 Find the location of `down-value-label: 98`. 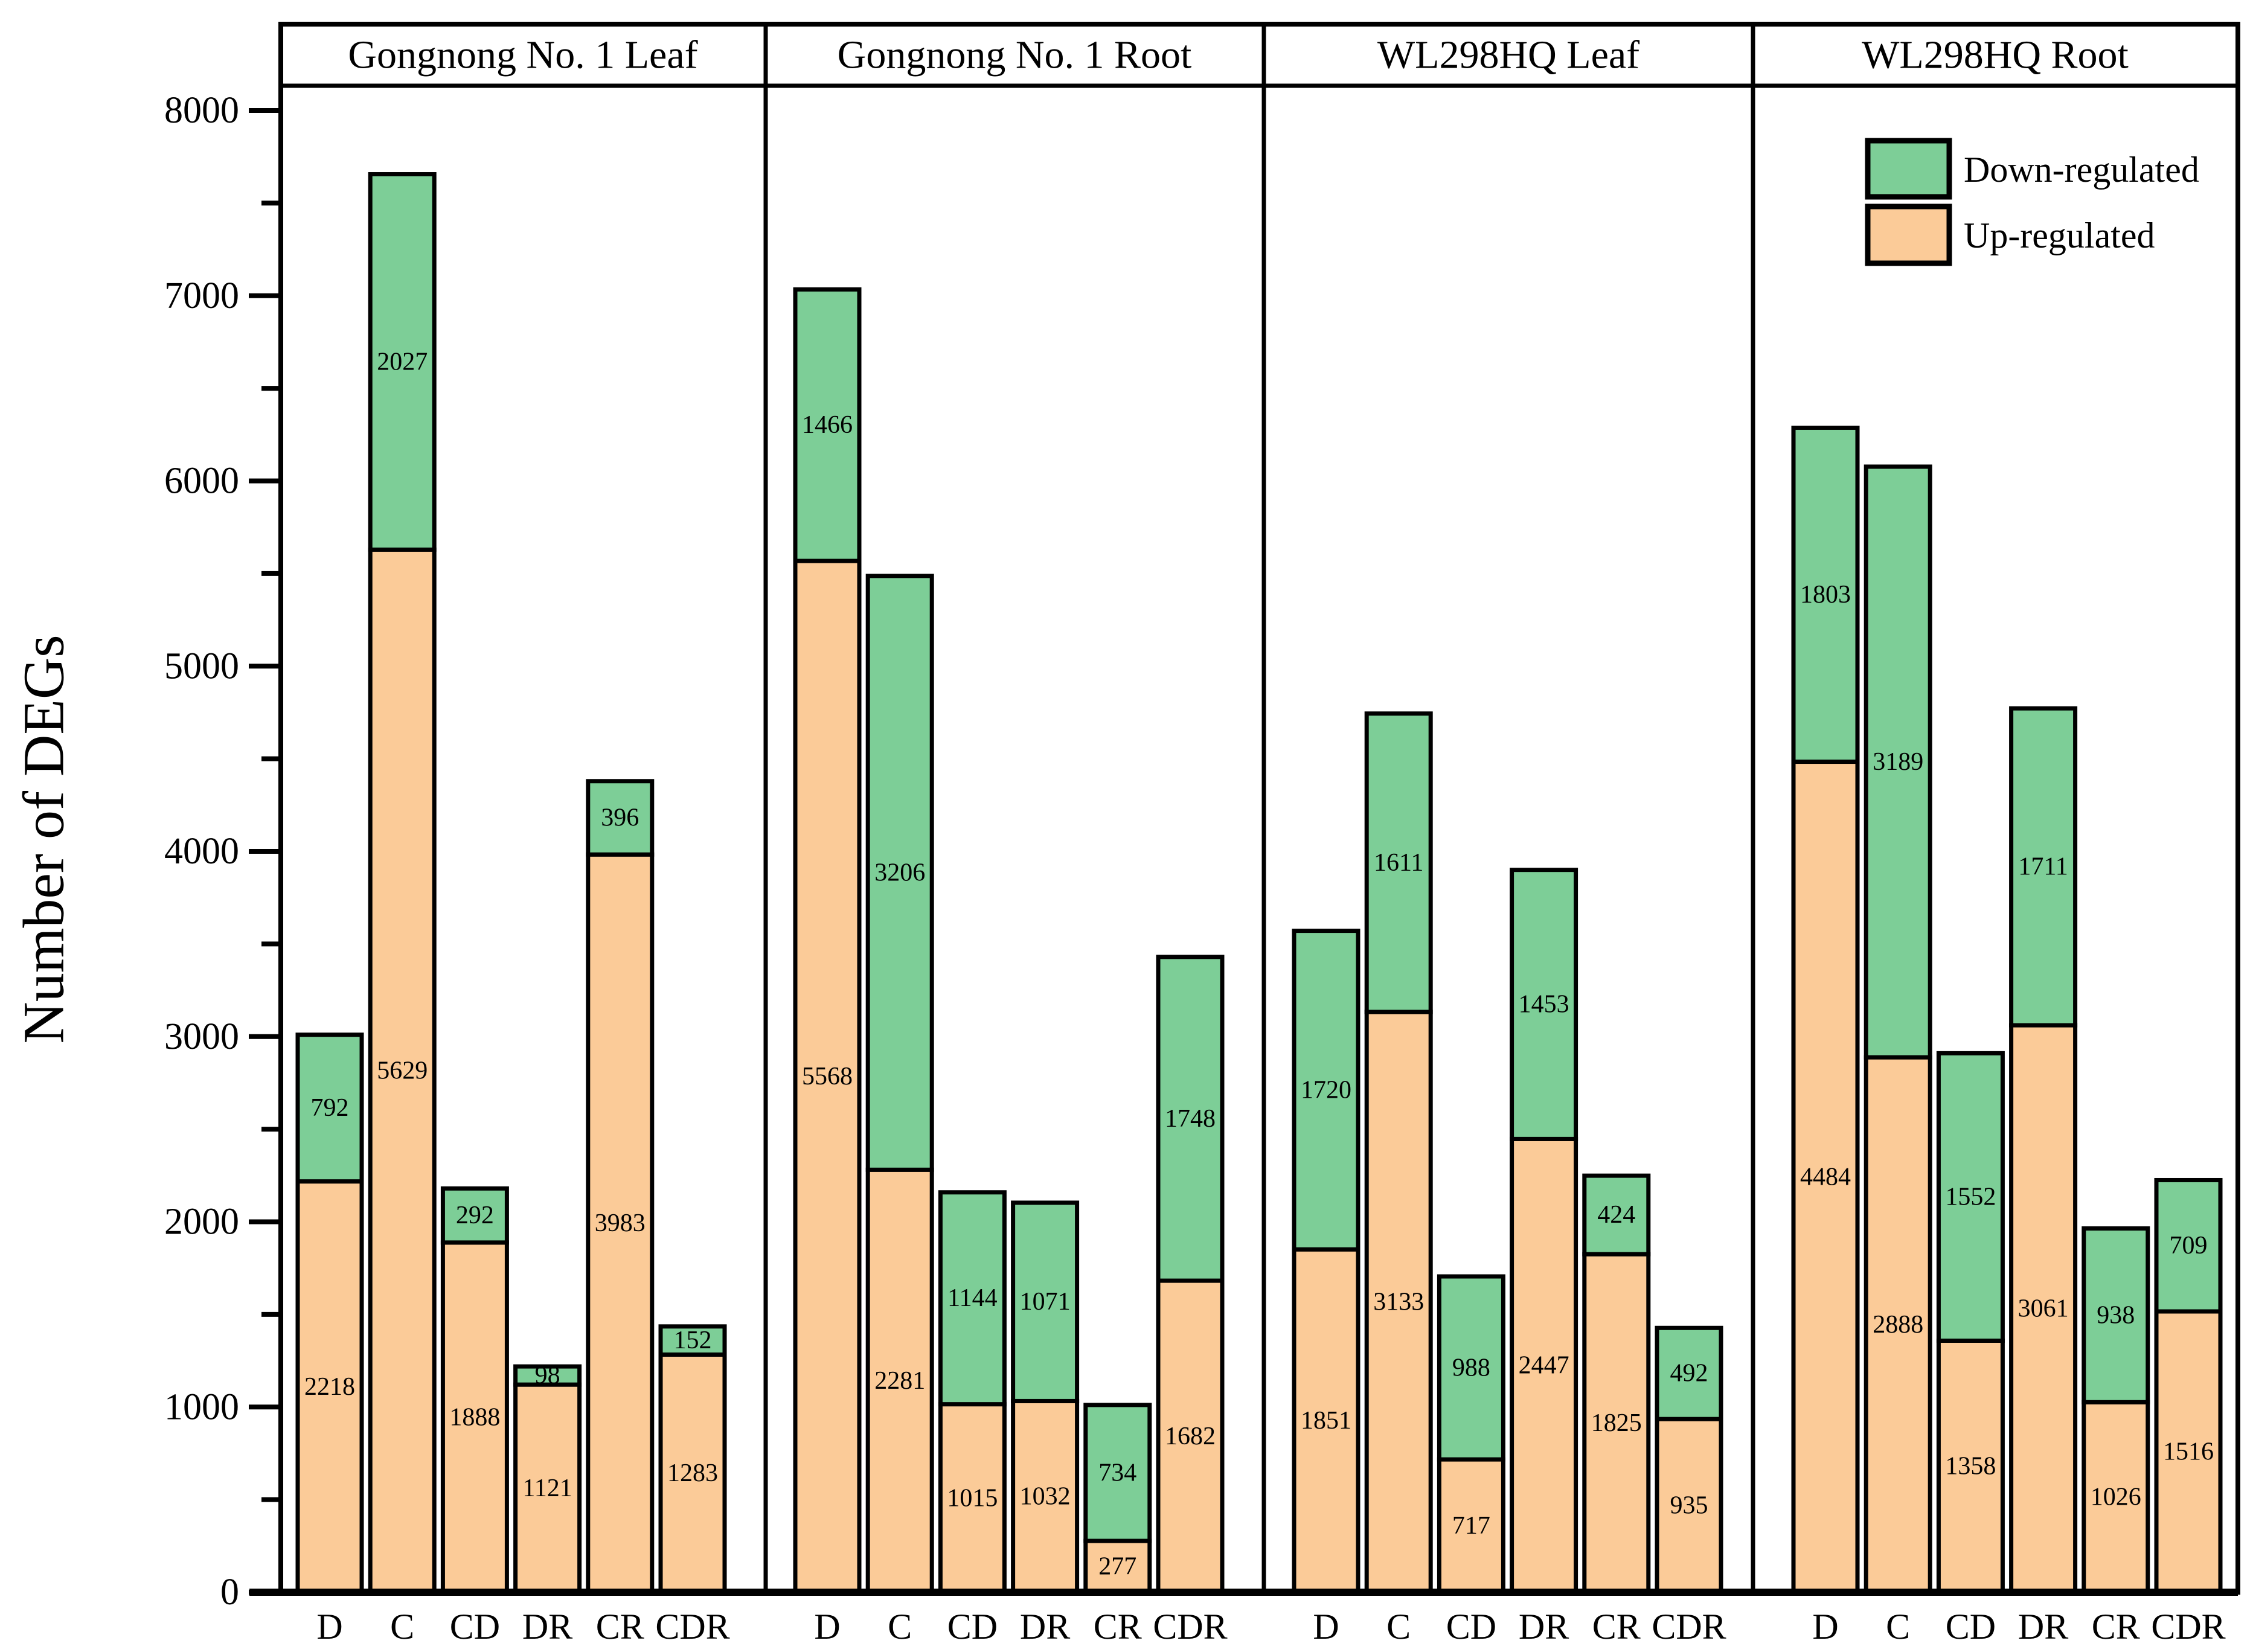

down-value-label: 98 is located at coordinates (547, 1375).